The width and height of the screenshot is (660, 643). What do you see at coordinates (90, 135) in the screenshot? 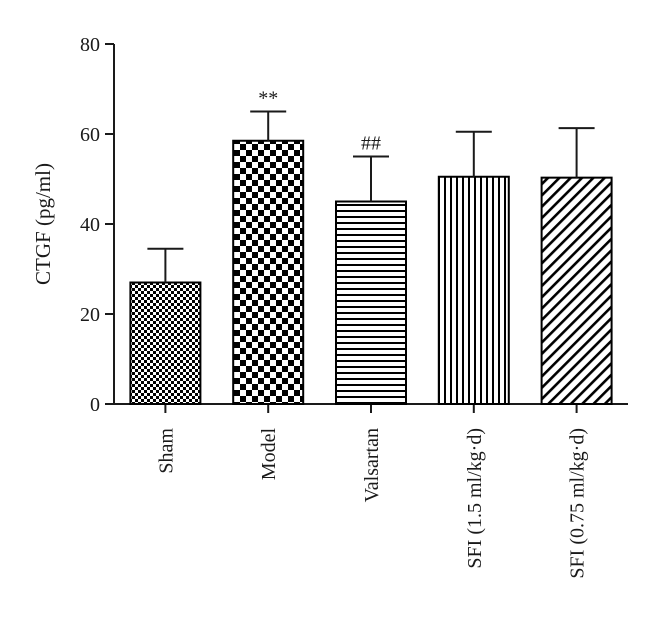
I see `y-tick-label: 60` at bounding box center [90, 135].